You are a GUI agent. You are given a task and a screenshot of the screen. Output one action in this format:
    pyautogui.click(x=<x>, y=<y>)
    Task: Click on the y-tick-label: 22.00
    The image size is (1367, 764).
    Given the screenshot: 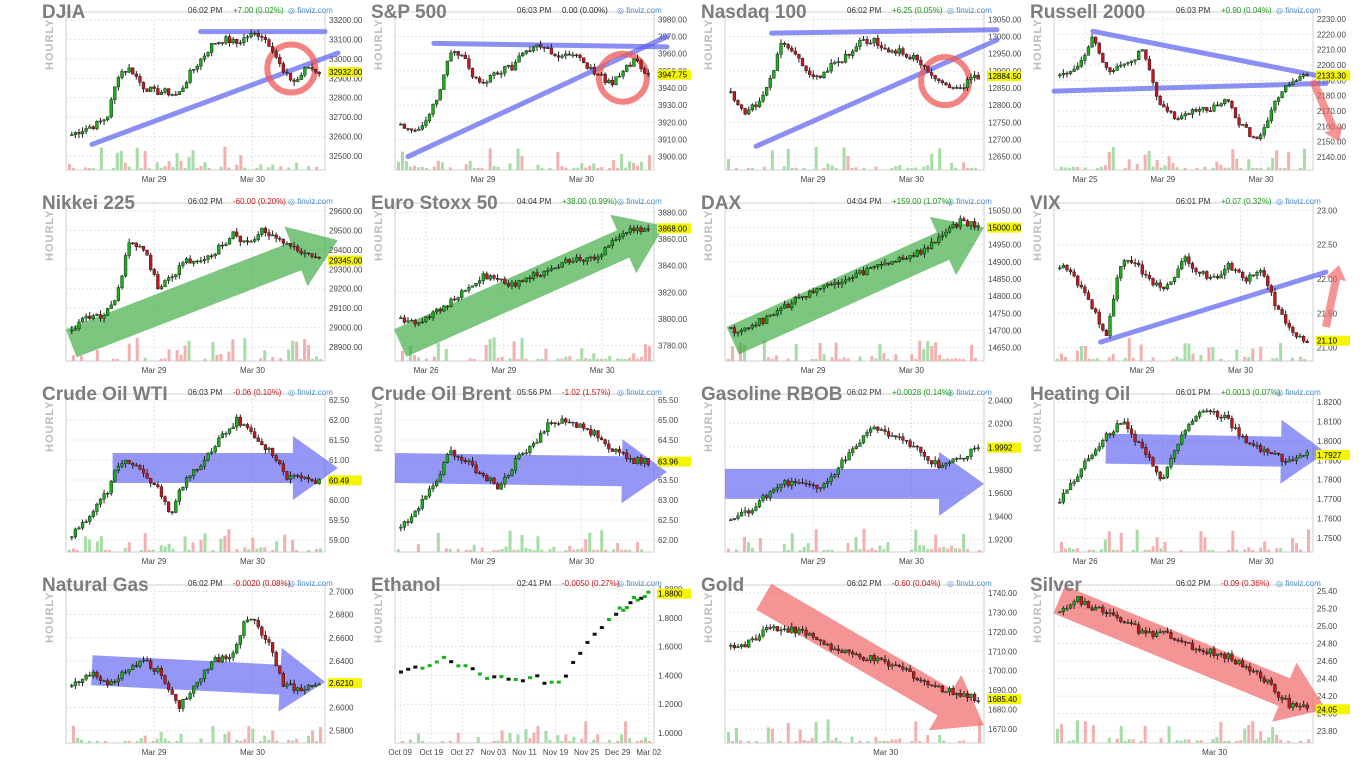 What is the action you would take?
    pyautogui.click(x=1327, y=279)
    